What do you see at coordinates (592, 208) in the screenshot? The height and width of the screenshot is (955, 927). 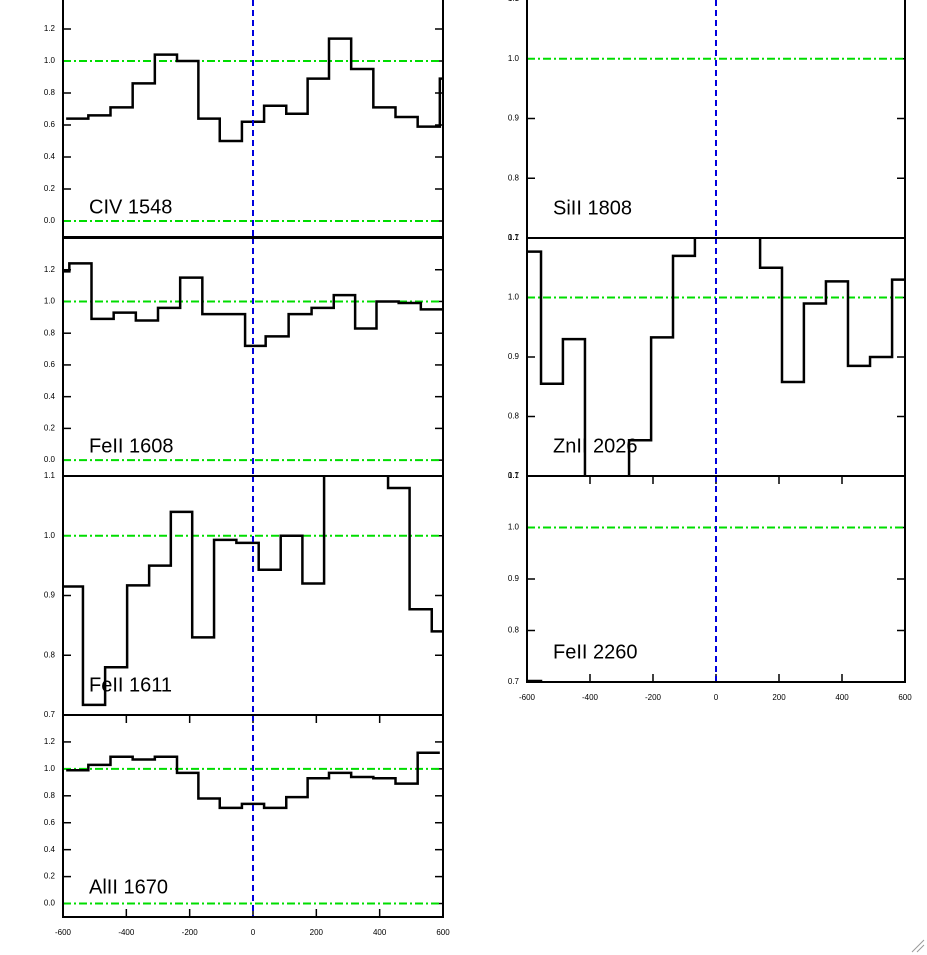 I see `panel-label: SiII 1808` at bounding box center [592, 208].